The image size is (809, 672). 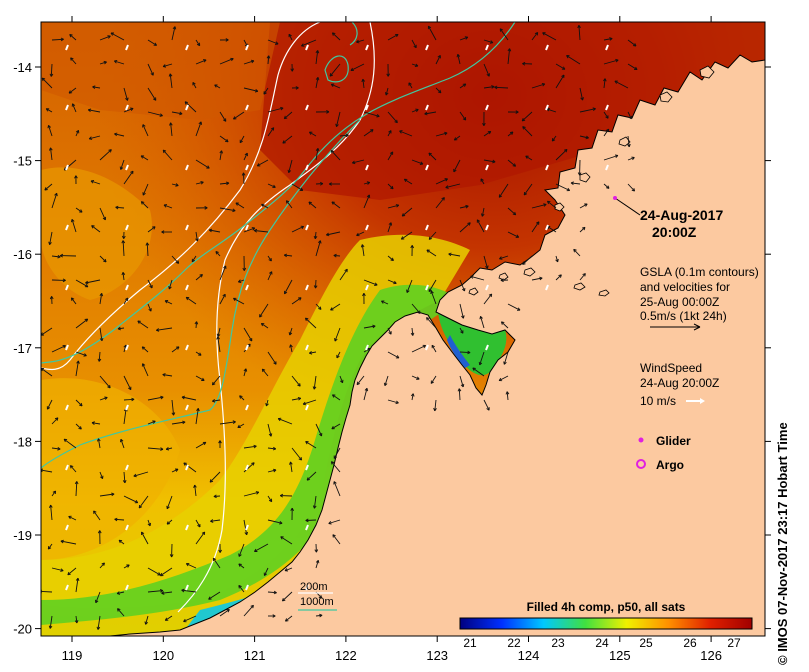 What do you see at coordinates (699, 272) in the screenshot?
I see `gsla-line1: GSLA (0.1m contours)` at bounding box center [699, 272].